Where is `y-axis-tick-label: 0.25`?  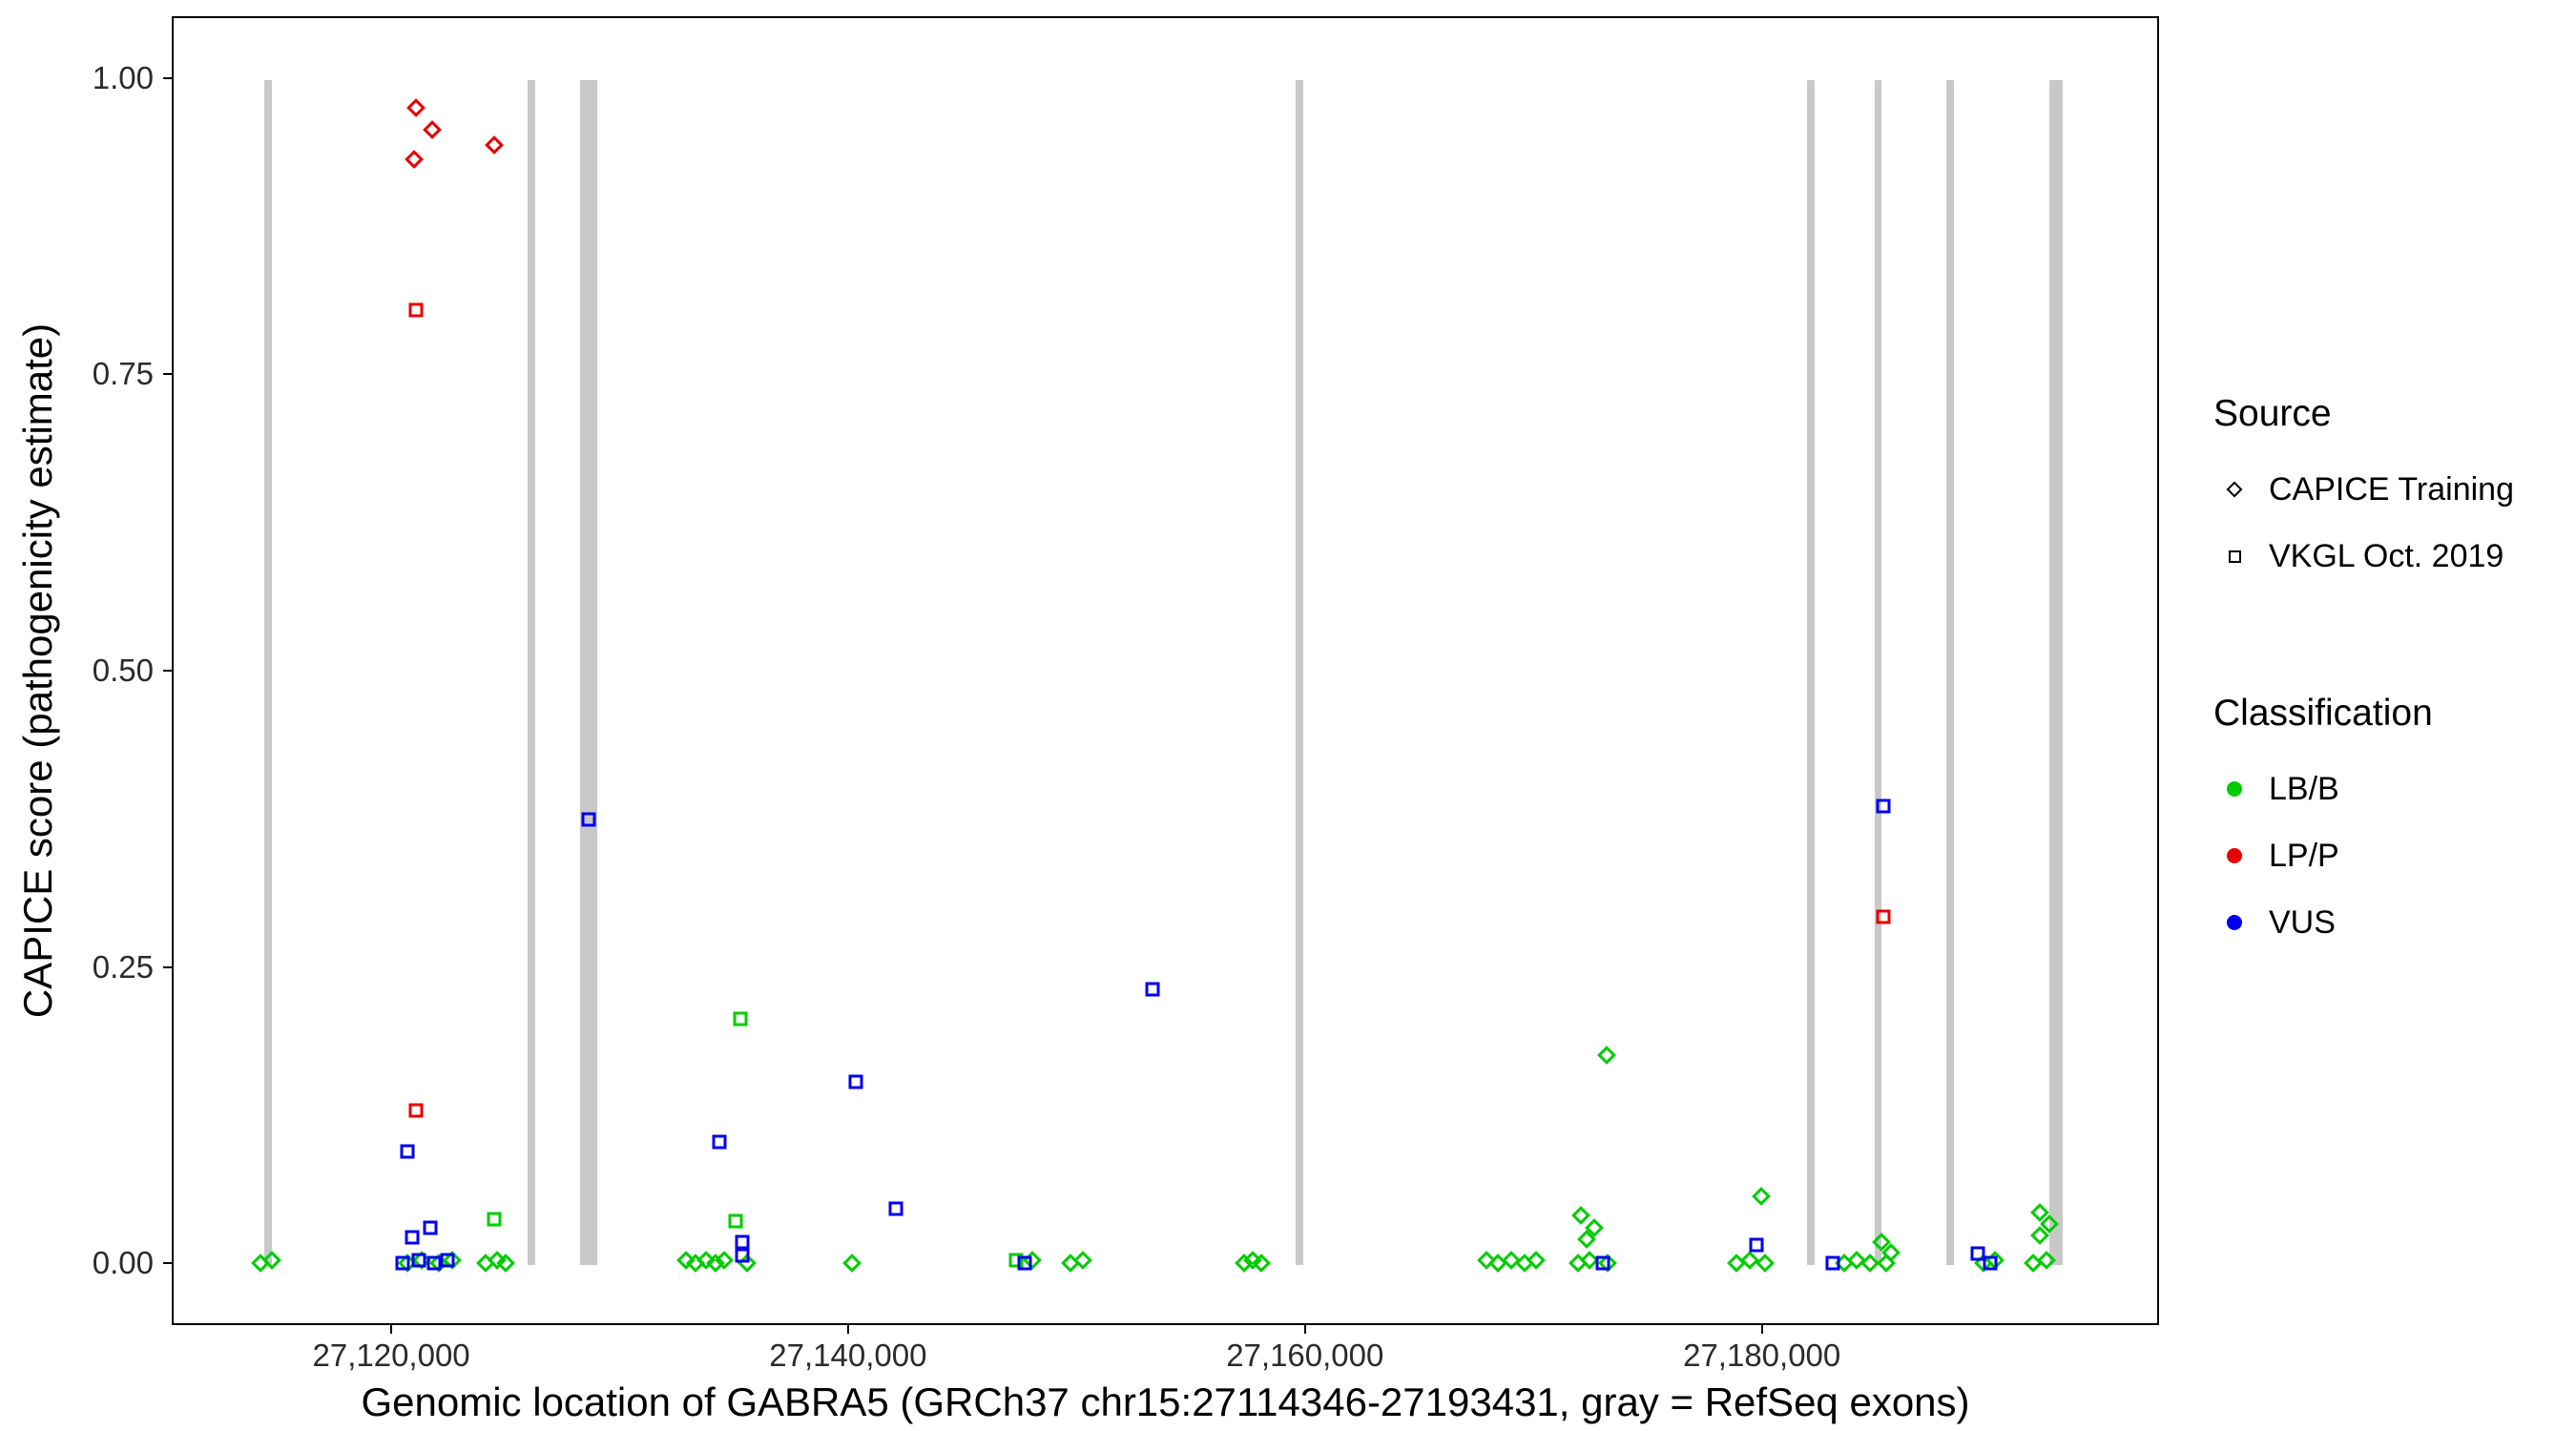
y-axis-tick-label: 0.25 is located at coordinates (123, 966).